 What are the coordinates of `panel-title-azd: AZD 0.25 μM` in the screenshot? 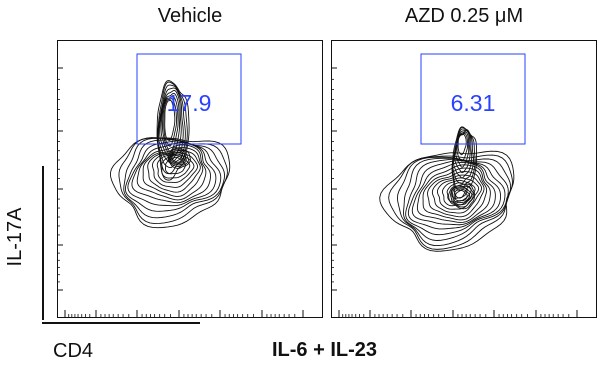 It's located at (464, 16).